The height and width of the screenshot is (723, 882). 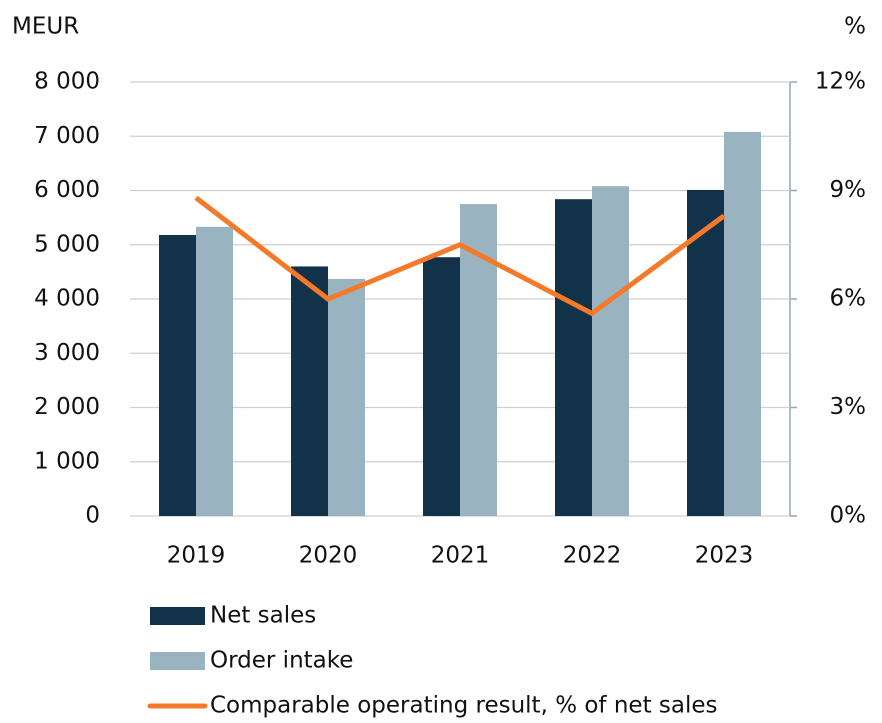 I want to click on y-tick-label: 4 000, so click(x=67, y=299).